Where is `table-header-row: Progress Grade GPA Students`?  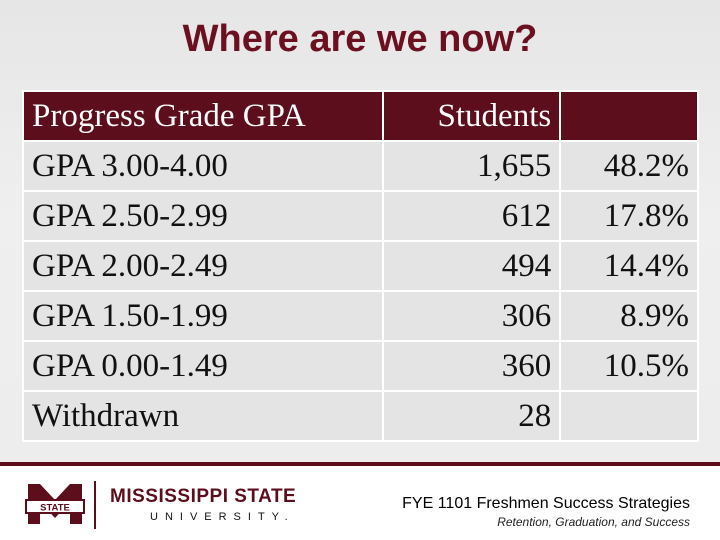
table-header-row: Progress Grade GPA Students is located at coordinates (360, 116).